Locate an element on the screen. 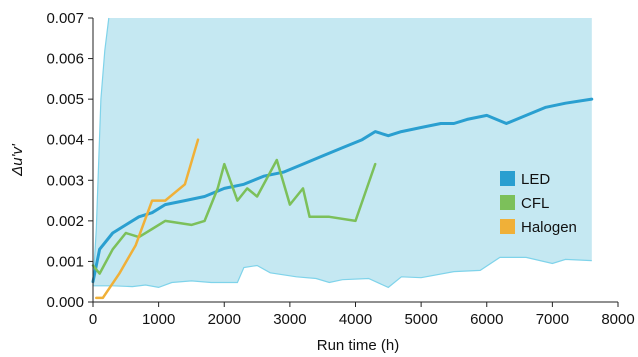 This screenshot has width=638, height=357. y-axis-title: Δu'v' is located at coordinates (17, 160).